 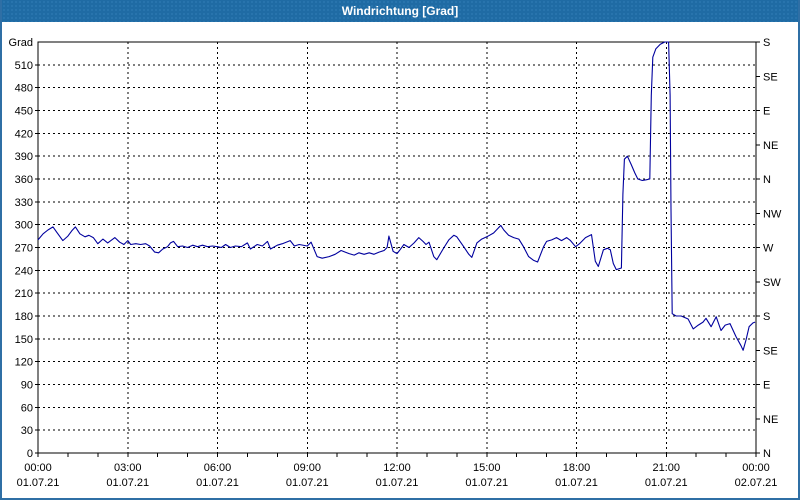 What do you see at coordinates (577, 468) in the screenshot?
I see `x-tick-time-label: 18:00` at bounding box center [577, 468].